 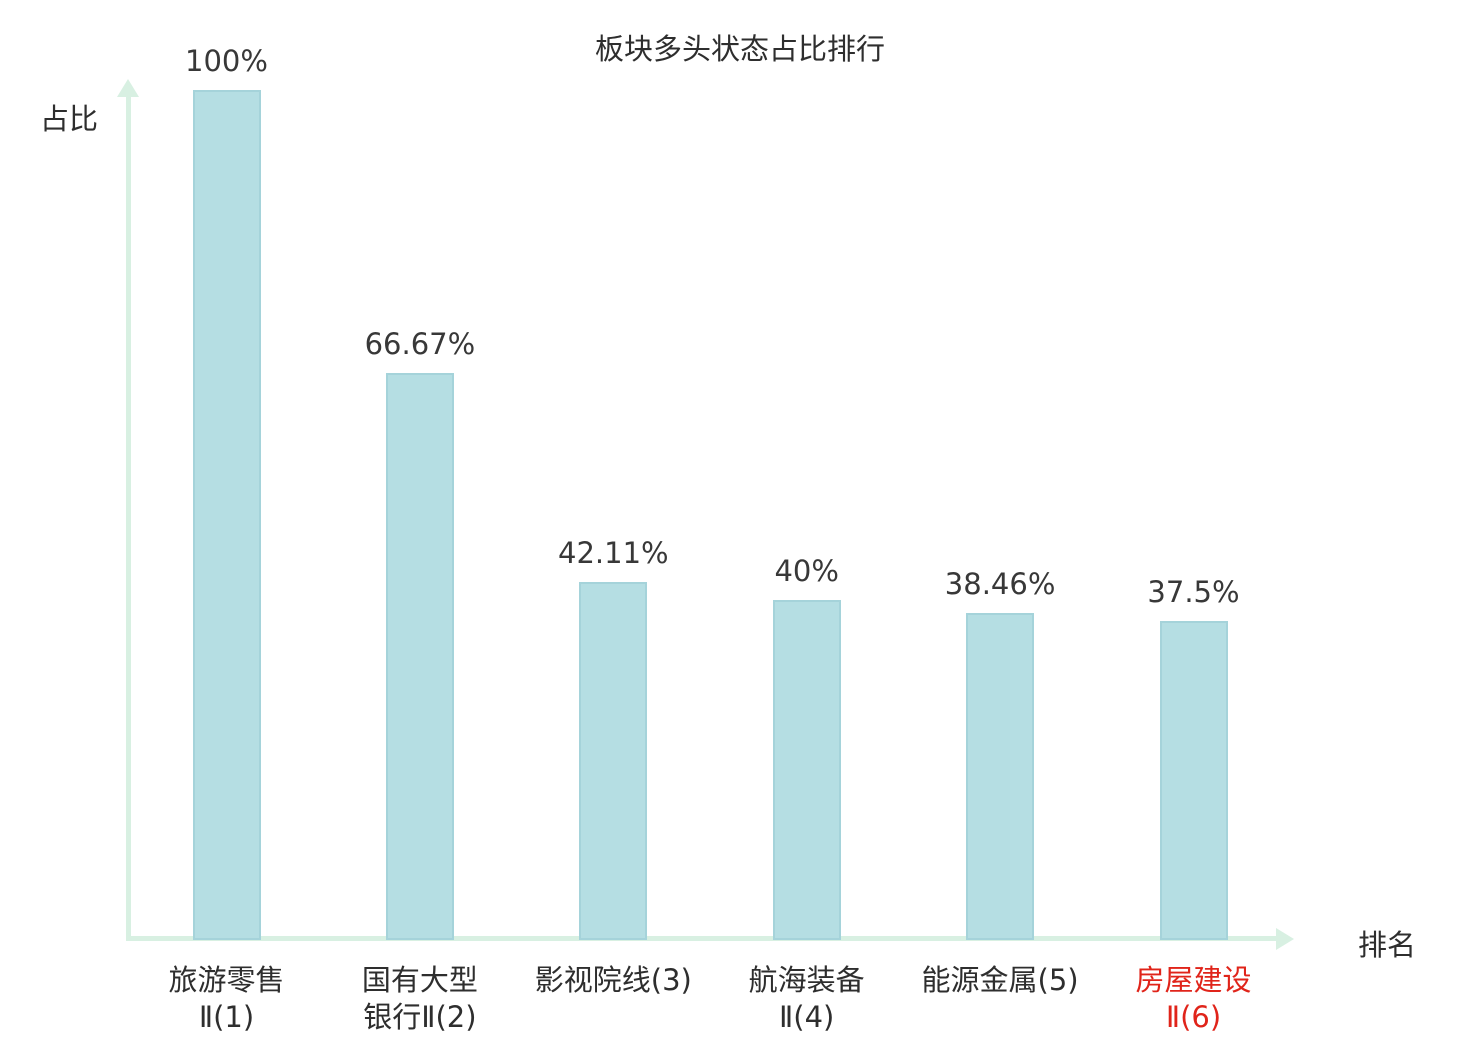 What do you see at coordinates (702, 938) in the screenshot?
I see `x-axis` at bounding box center [702, 938].